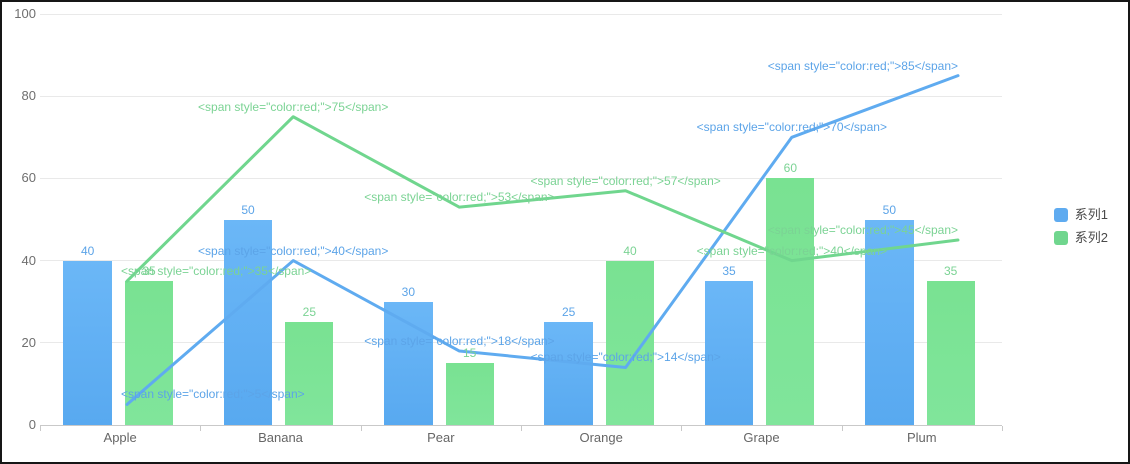 This screenshot has width=1130, height=464. Describe the element at coordinates (862, 65) in the screenshot. I see `line-value-label: <span style="color:red;">85</span>` at that location.